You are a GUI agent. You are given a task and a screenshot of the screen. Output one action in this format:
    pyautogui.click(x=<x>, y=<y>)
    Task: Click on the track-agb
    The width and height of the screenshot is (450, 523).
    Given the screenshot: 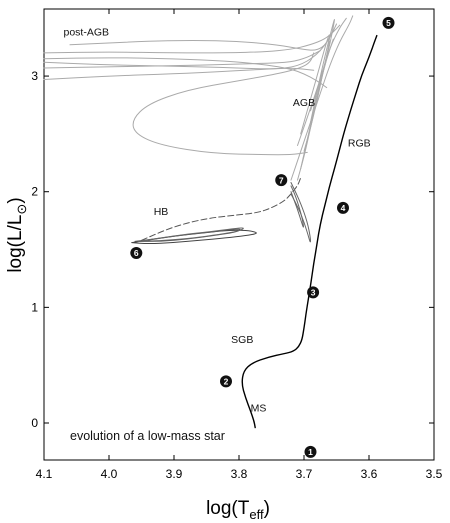 What is the action you would take?
    pyautogui.click(x=322, y=98)
    